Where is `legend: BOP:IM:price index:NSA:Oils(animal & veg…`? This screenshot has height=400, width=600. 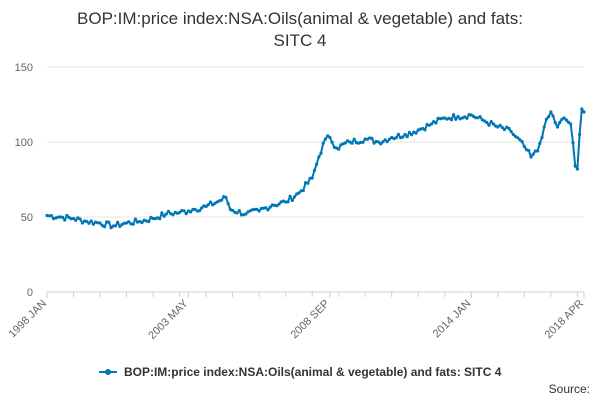 legend: BOP:IM:price index:NSA:Oils(animal & veg… is located at coordinates (300, 371).